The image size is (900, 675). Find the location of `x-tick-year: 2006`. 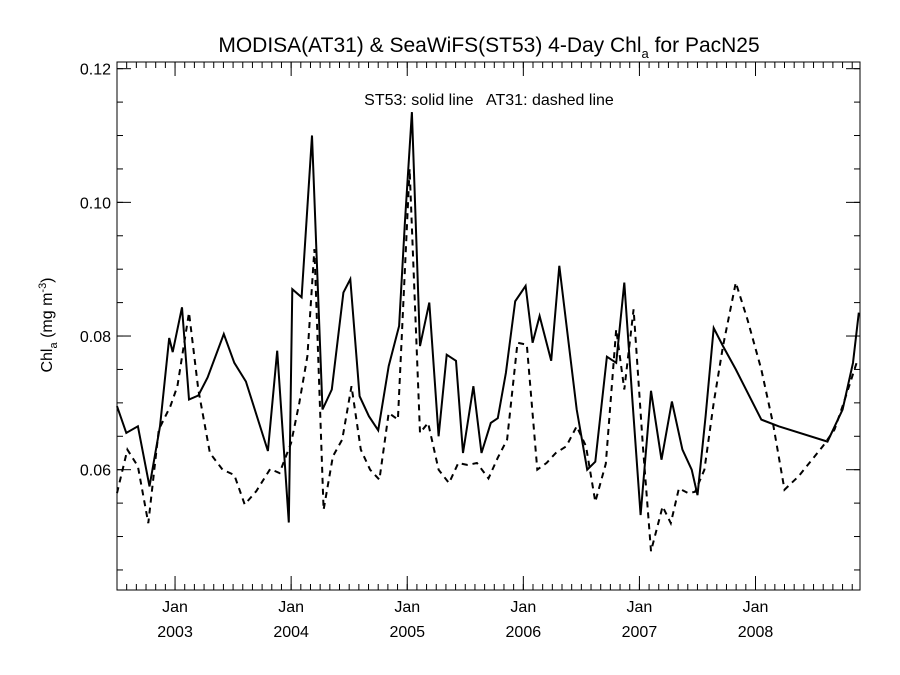

x-tick-year: 2006 is located at coordinates (524, 632).